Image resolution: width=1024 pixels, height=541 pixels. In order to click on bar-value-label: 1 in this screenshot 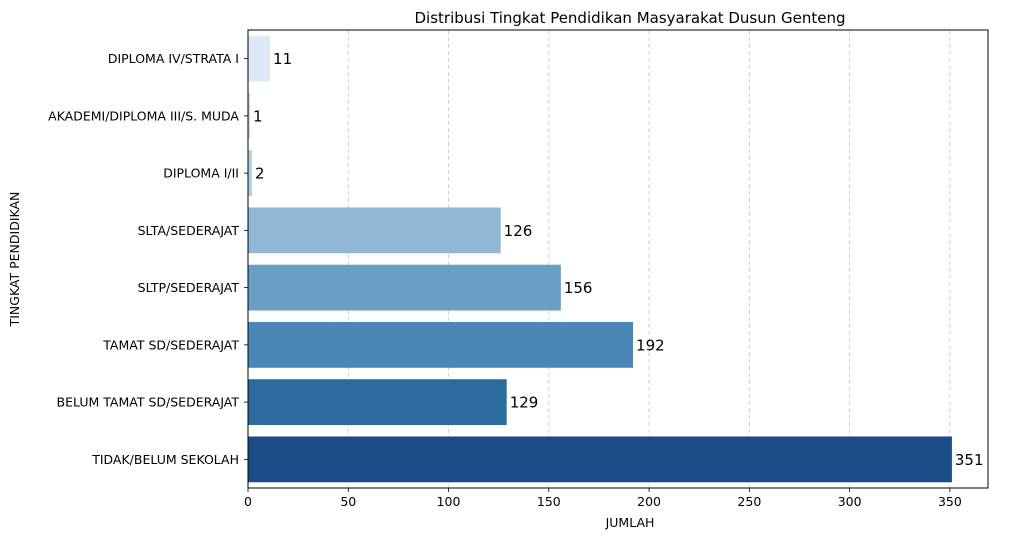, I will do `click(258, 116)`.